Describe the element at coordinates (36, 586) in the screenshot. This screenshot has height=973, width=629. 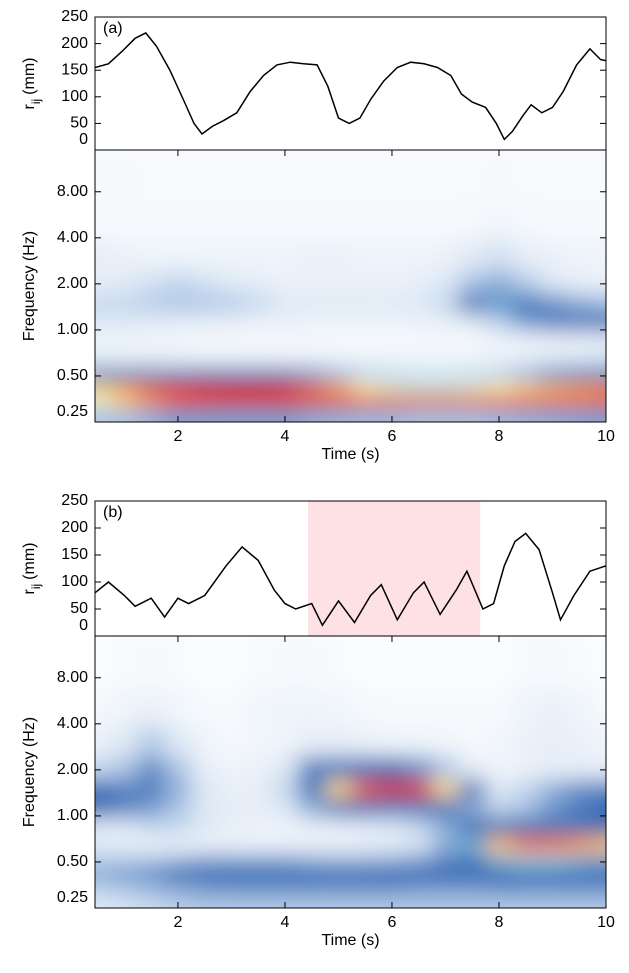
I see `y-label-sub: ij` at that location.